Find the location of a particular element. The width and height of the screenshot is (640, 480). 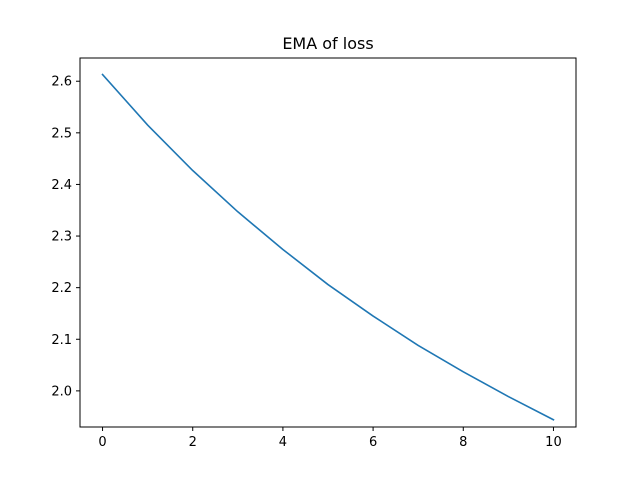

chart-title: EMA of loss is located at coordinates (327, 43).